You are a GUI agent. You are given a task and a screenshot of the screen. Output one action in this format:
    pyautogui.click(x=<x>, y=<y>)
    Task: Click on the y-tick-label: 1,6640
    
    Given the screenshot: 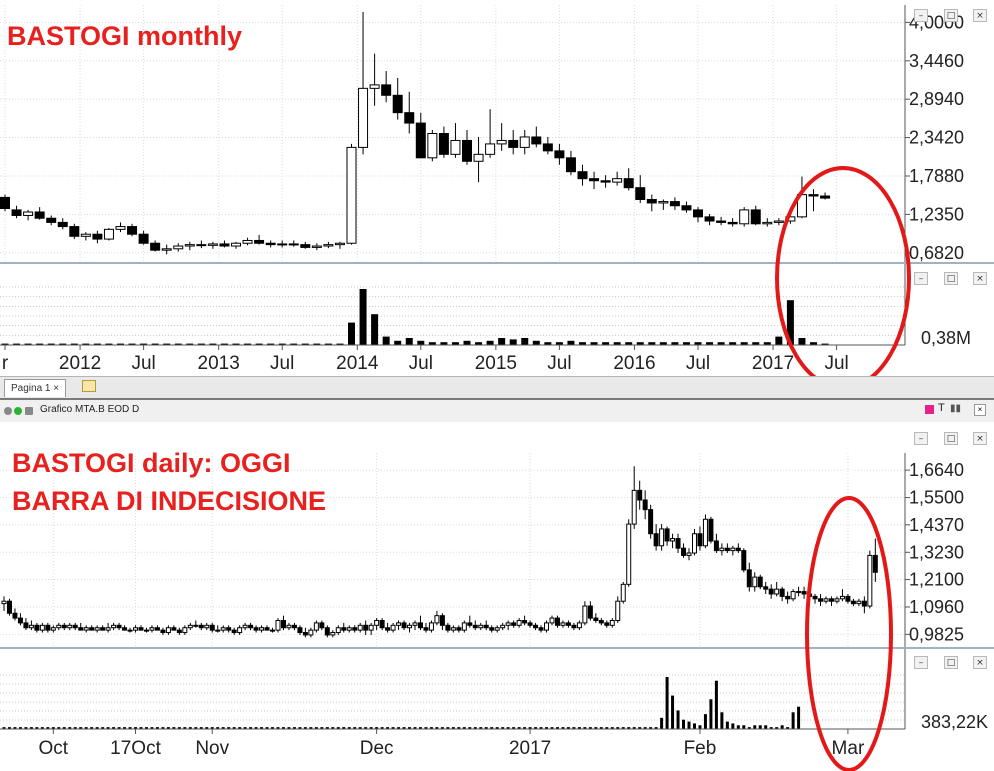 What is the action you would take?
    pyautogui.click(x=936, y=470)
    